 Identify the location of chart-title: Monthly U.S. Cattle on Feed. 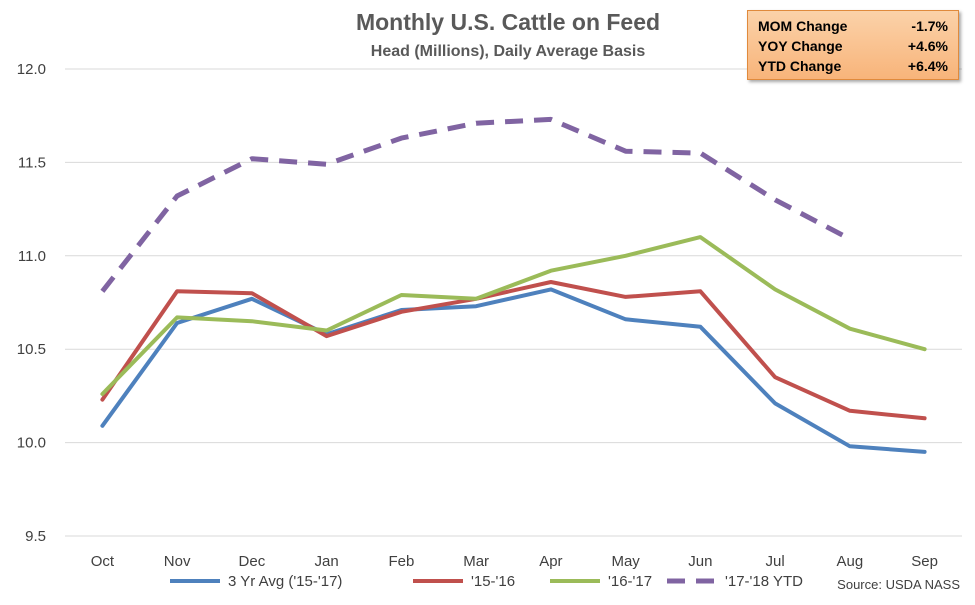
(508, 22).